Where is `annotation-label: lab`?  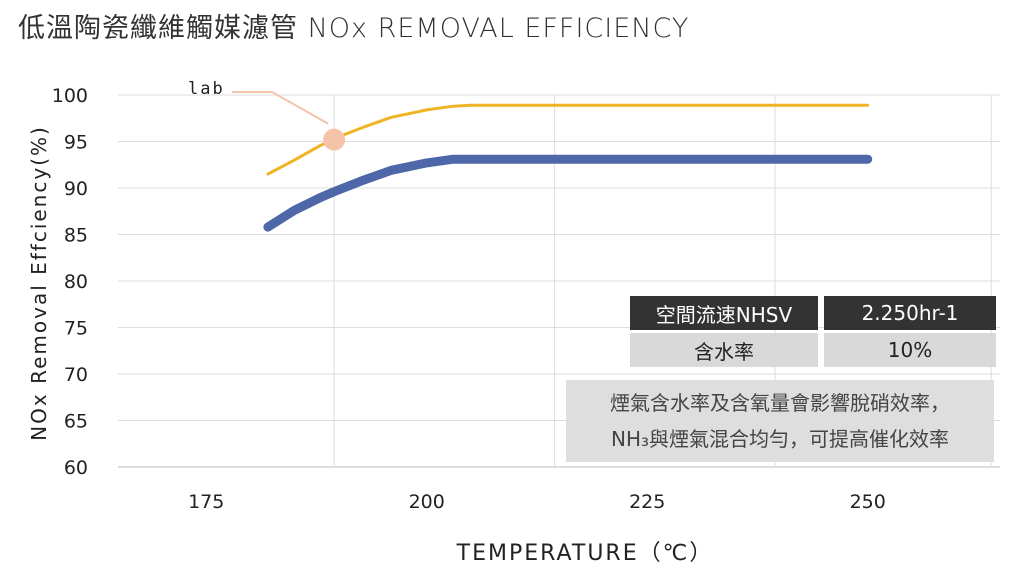 annotation-label: lab is located at coordinates (206, 89).